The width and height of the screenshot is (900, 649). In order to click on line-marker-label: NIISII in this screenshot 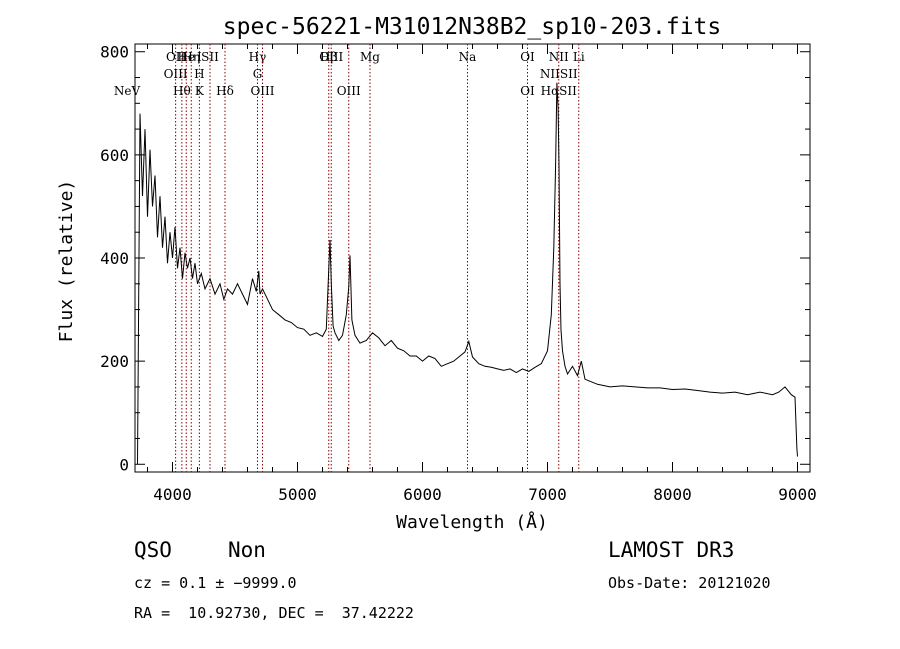, I will do `click(559, 74)`.